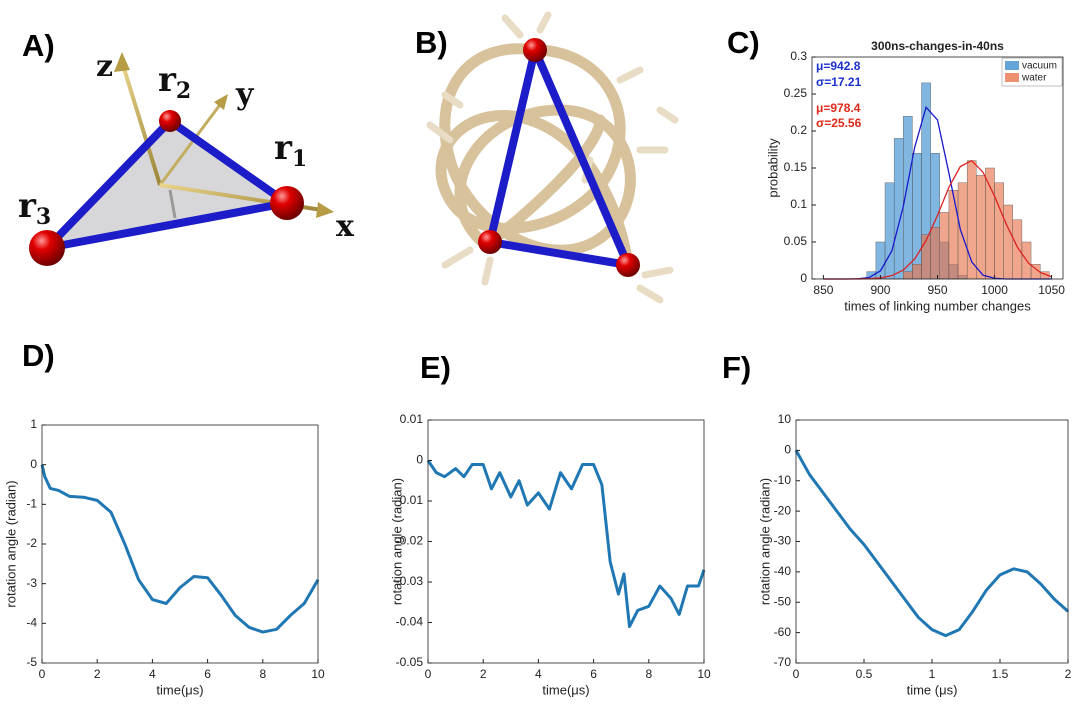 Image resolution: width=1079 pixels, height=710 pixels. I want to click on knot-tube, so click(535, 157).